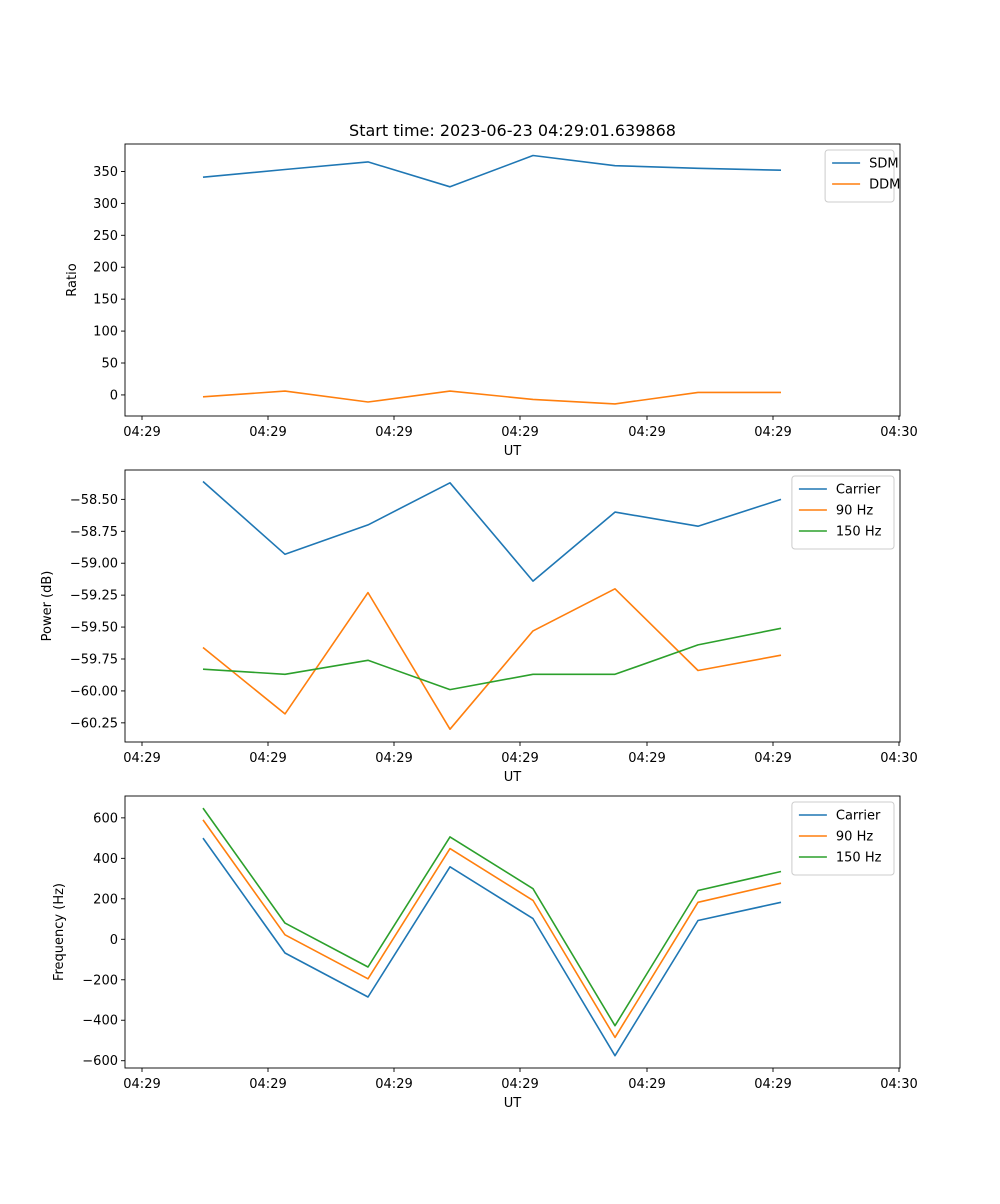 Image resolution: width=1000 pixels, height=1204 pixels. I want to click on y-tick-label: −59.00, so click(94, 564).